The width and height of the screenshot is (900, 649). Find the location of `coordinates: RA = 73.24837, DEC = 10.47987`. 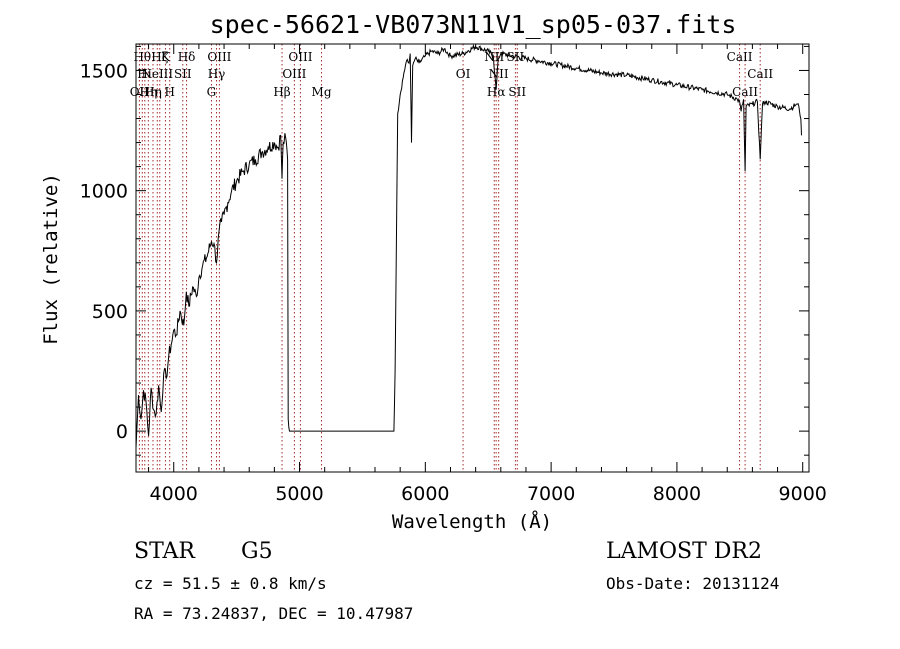

coordinates: RA = 73.24837, DEC = 10.47987 is located at coordinates (273, 613).